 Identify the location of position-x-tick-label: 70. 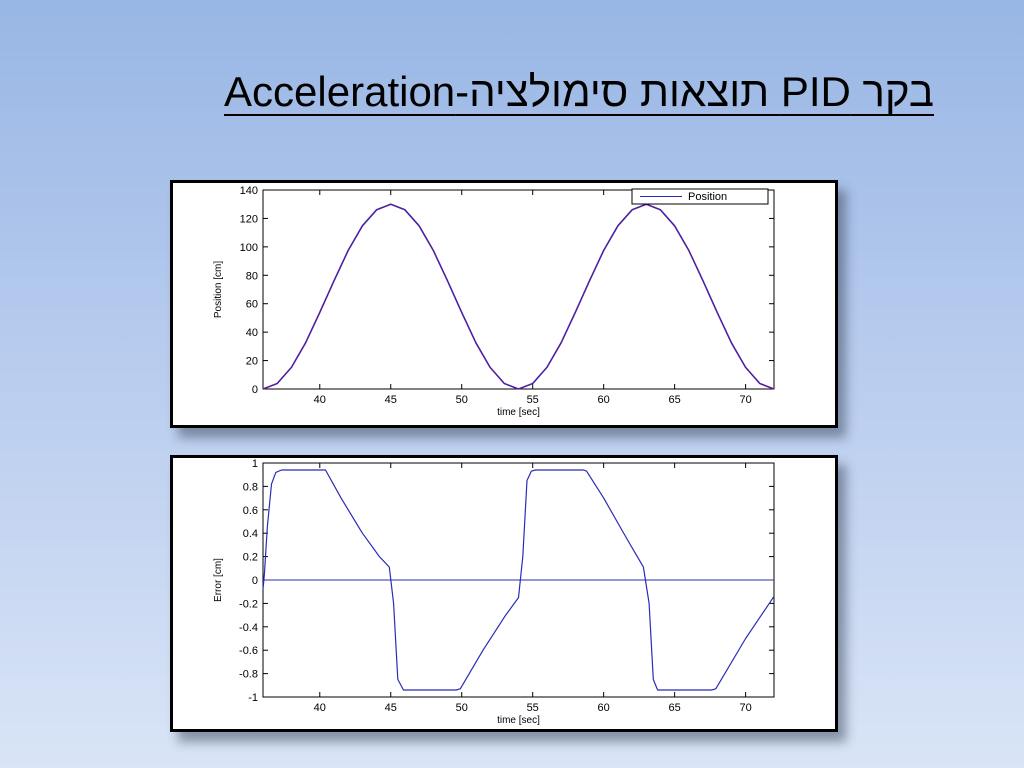
(745, 400).